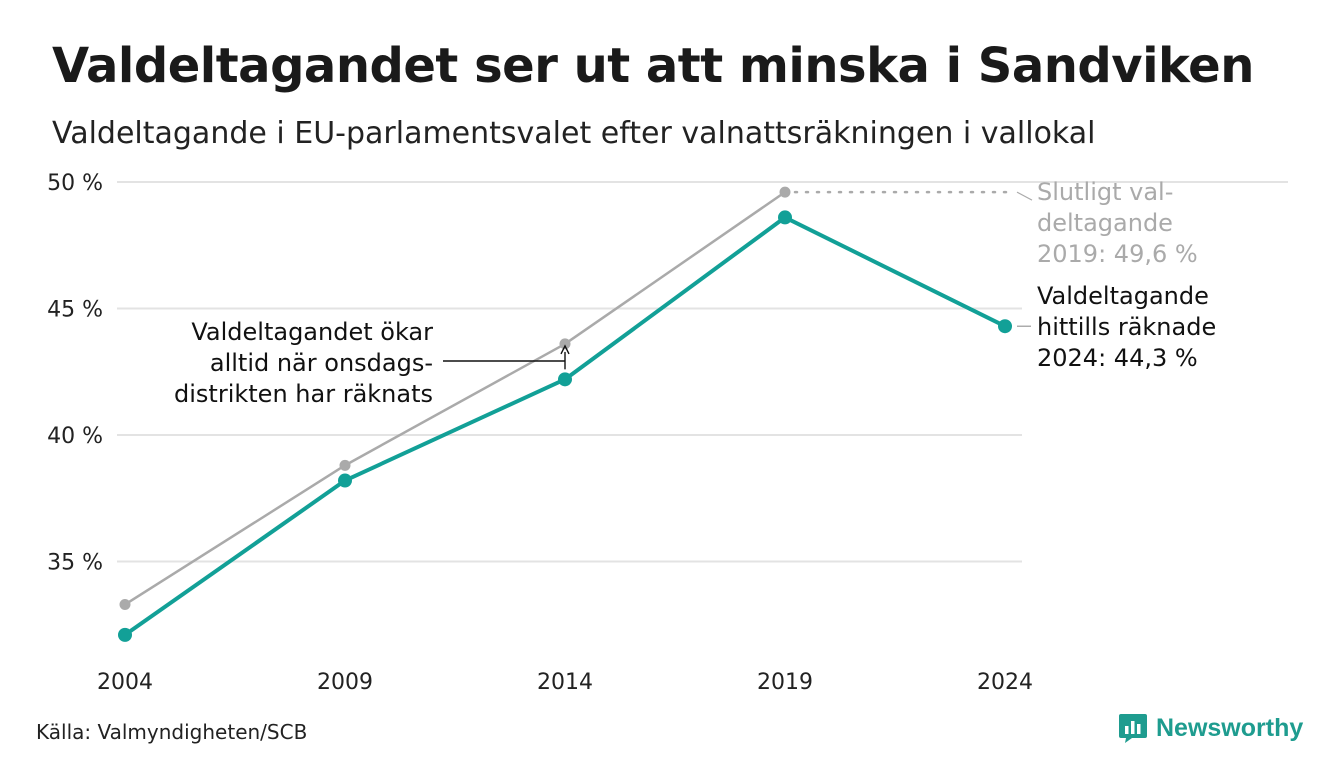 The width and height of the screenshot is (1340, 780). I want to click on final-turnout-connector, so click(1024, 196).